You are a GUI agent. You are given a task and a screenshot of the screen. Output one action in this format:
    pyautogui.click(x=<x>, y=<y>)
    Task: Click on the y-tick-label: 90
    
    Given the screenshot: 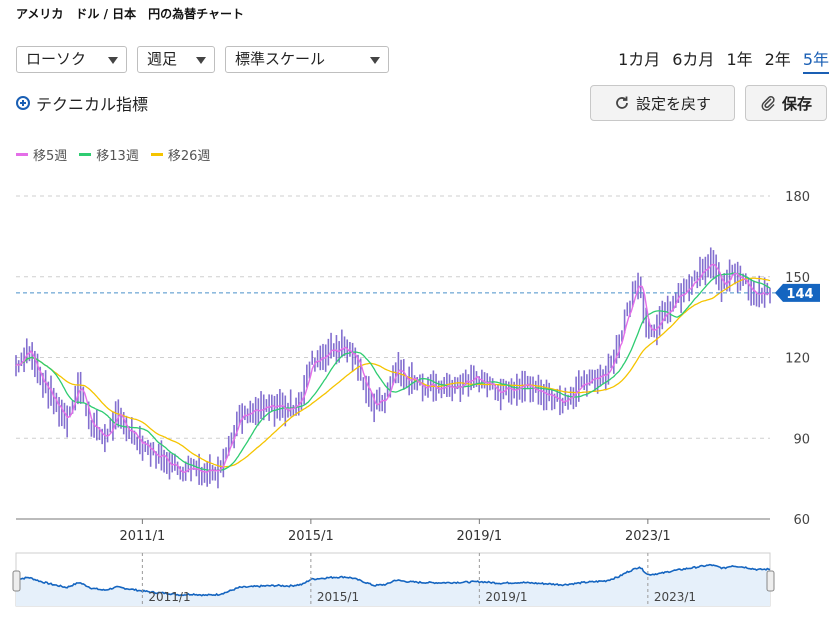 What is the action you would take?
    pyautogui.click(x=801, y=439)
    